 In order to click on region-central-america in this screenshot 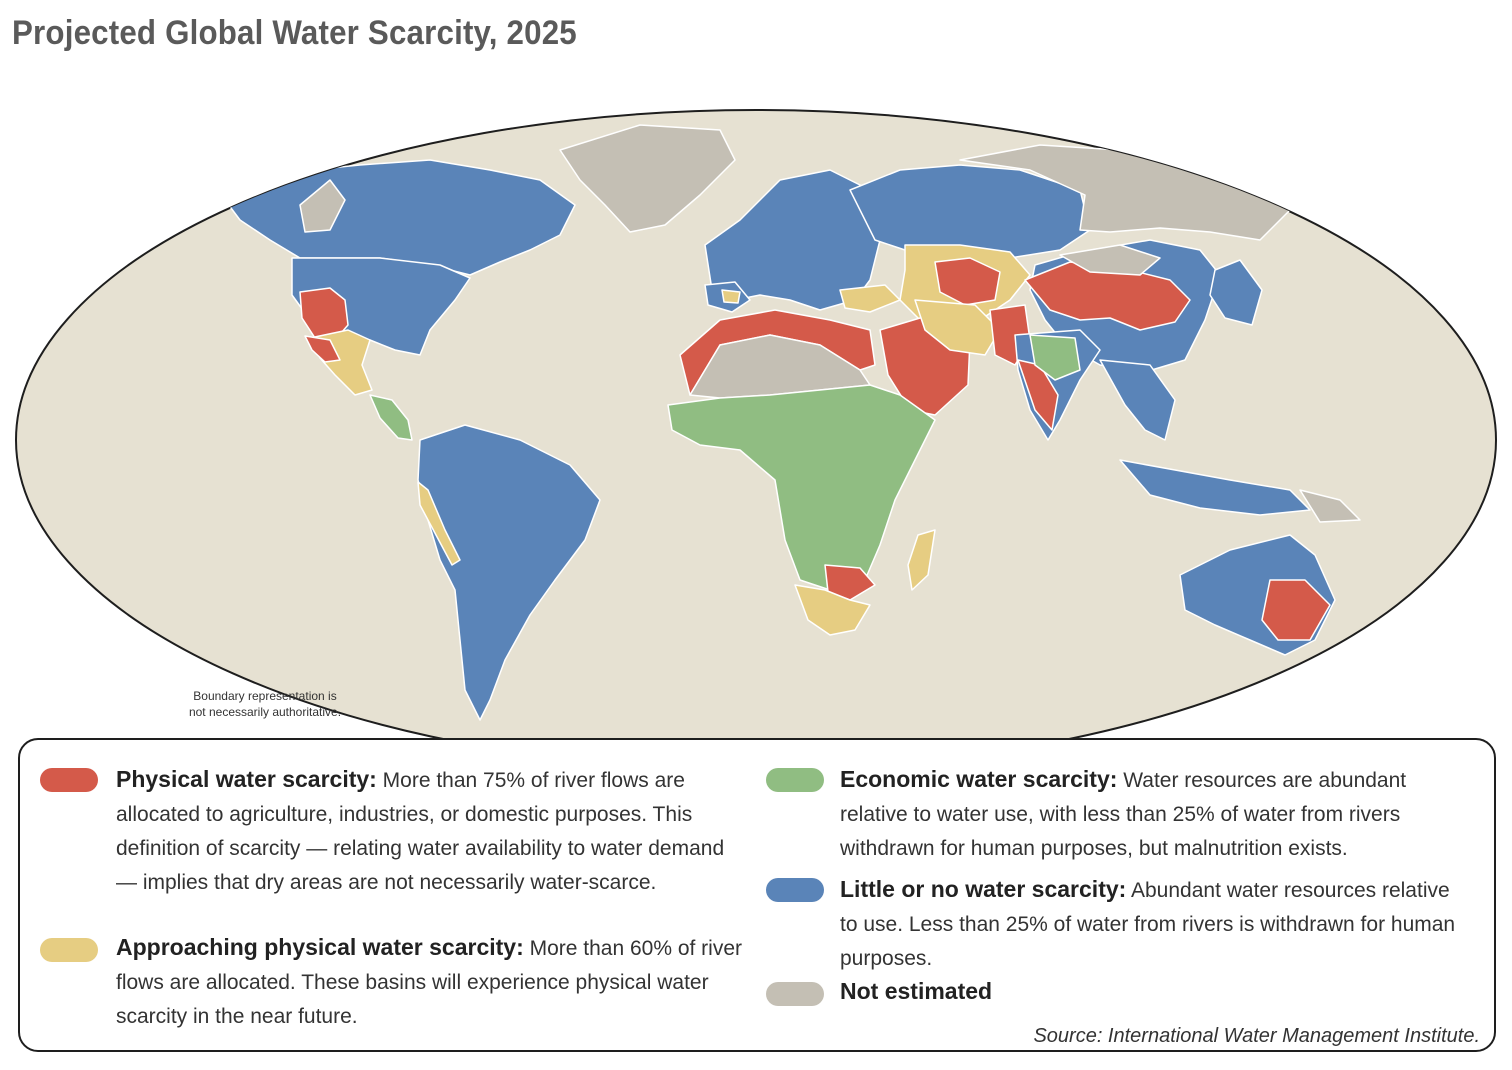, I will do `click(391, 417)`.